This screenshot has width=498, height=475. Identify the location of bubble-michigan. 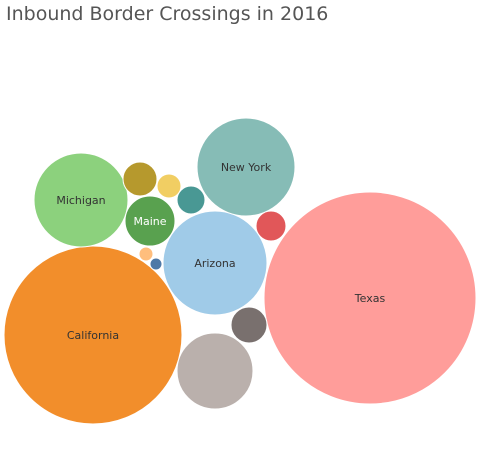
(81, 200).